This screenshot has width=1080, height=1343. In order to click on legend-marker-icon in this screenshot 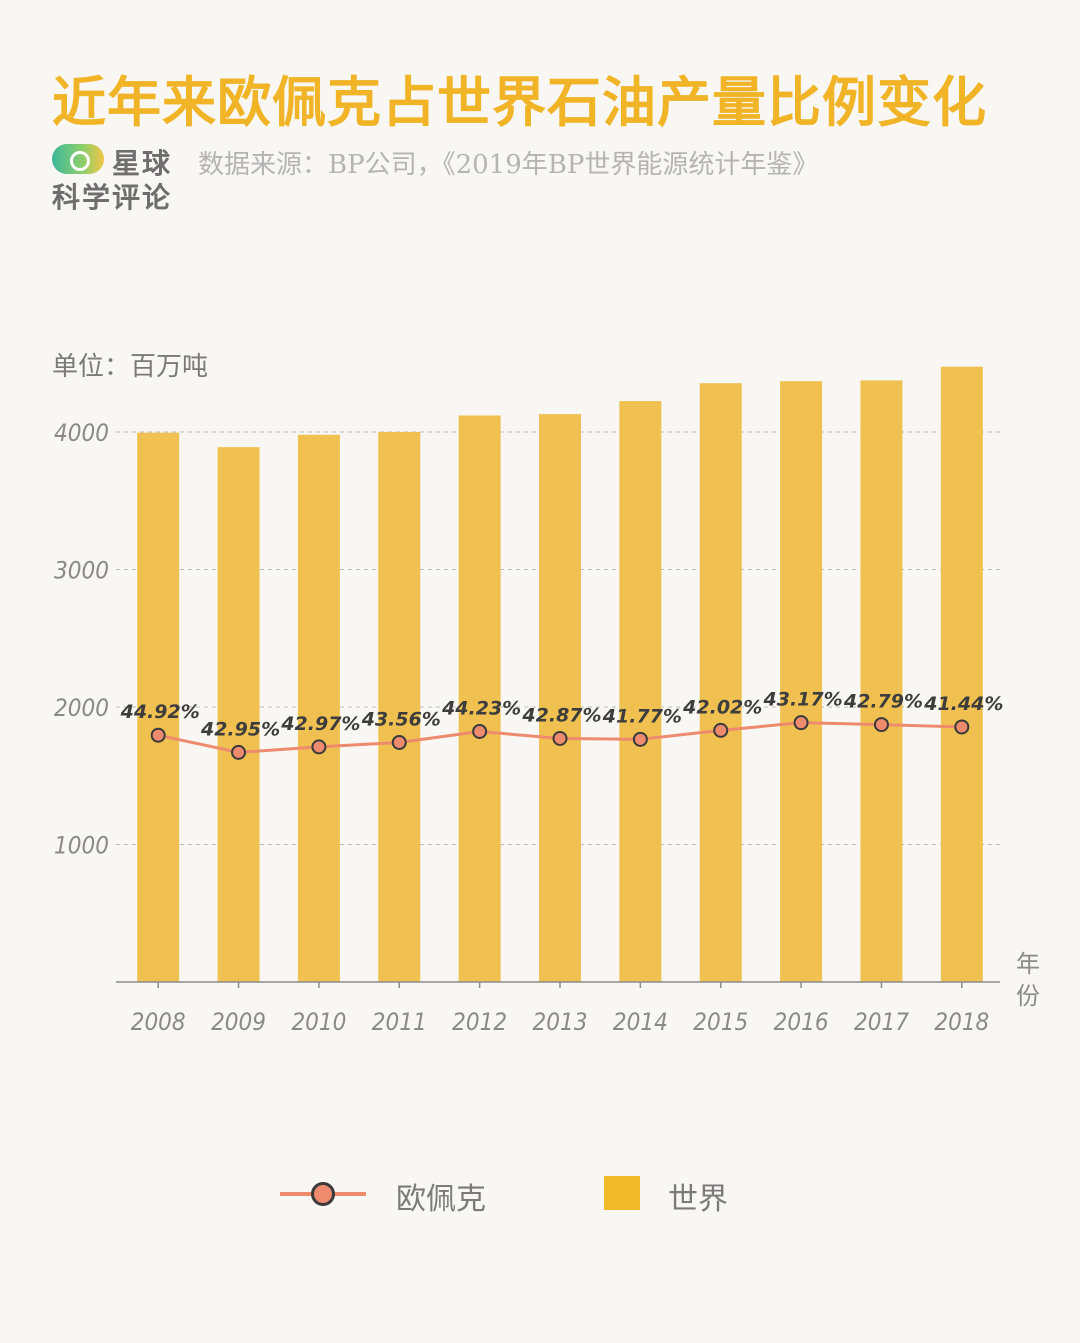, I will do `click(323, 1194)`.